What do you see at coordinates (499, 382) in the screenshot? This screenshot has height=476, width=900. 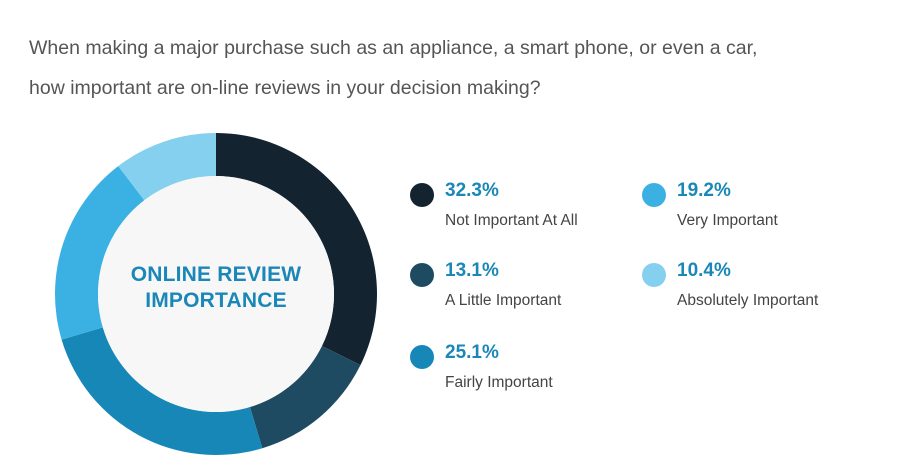 I see `legend-label-fairly-important: Fairly Important` at bounding box center [499, 382].